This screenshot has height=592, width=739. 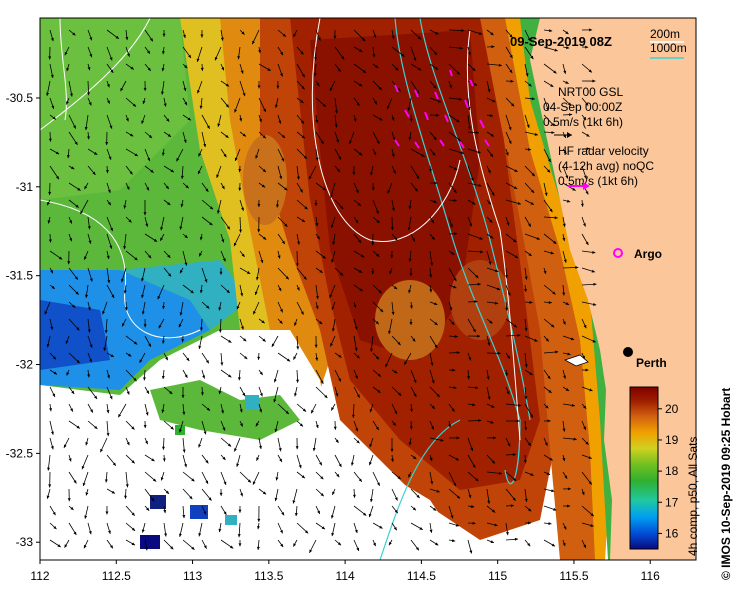 I want to click on argo-label: Argo, so click(x=648, y=254).